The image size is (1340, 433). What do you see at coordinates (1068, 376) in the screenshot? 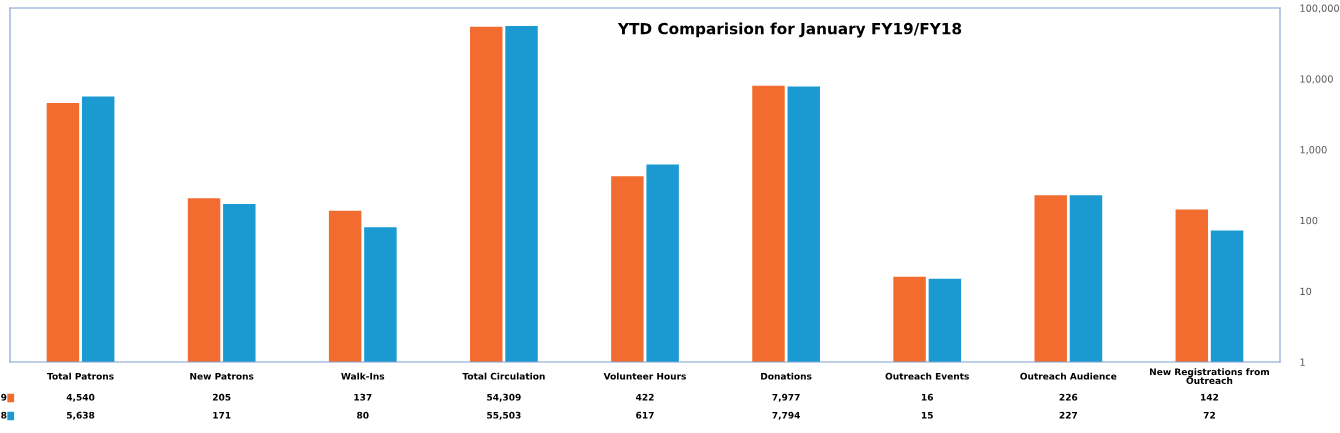
I see `x-tick-label: Outreach Audience` at bounding box center [1068, 376].